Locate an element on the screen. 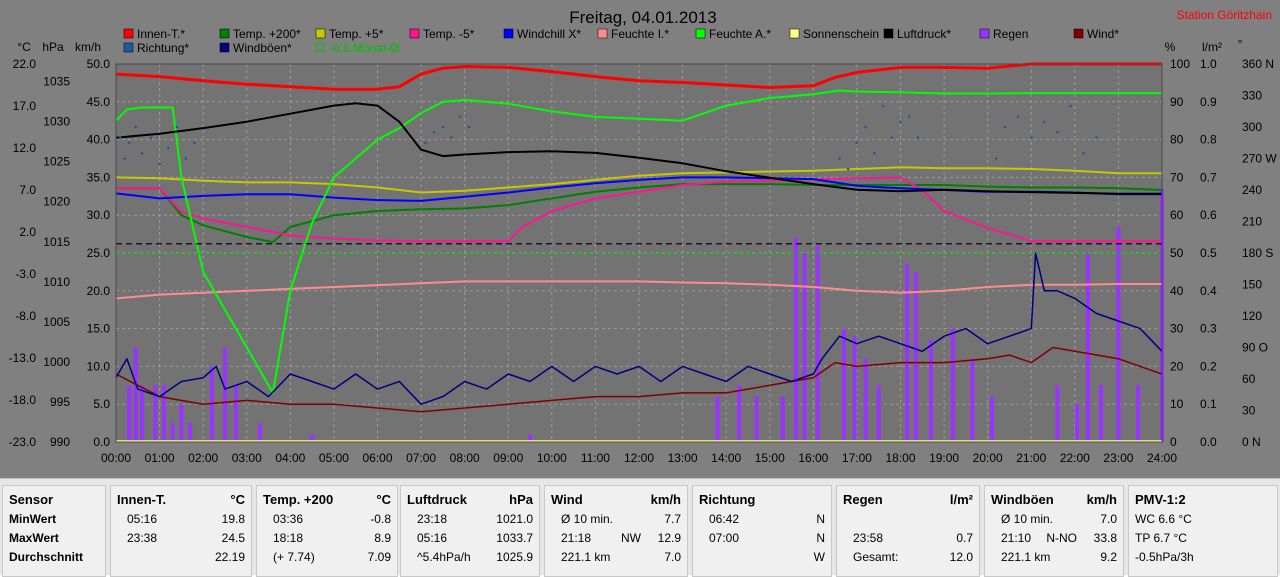  wind-tick-label: 0.0 is located at coordinates (101, 442).